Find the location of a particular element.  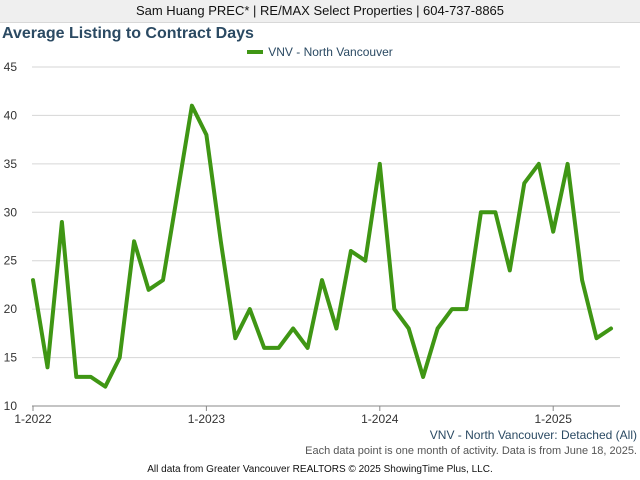

legend-swatch is located at coordinates (255, 51).